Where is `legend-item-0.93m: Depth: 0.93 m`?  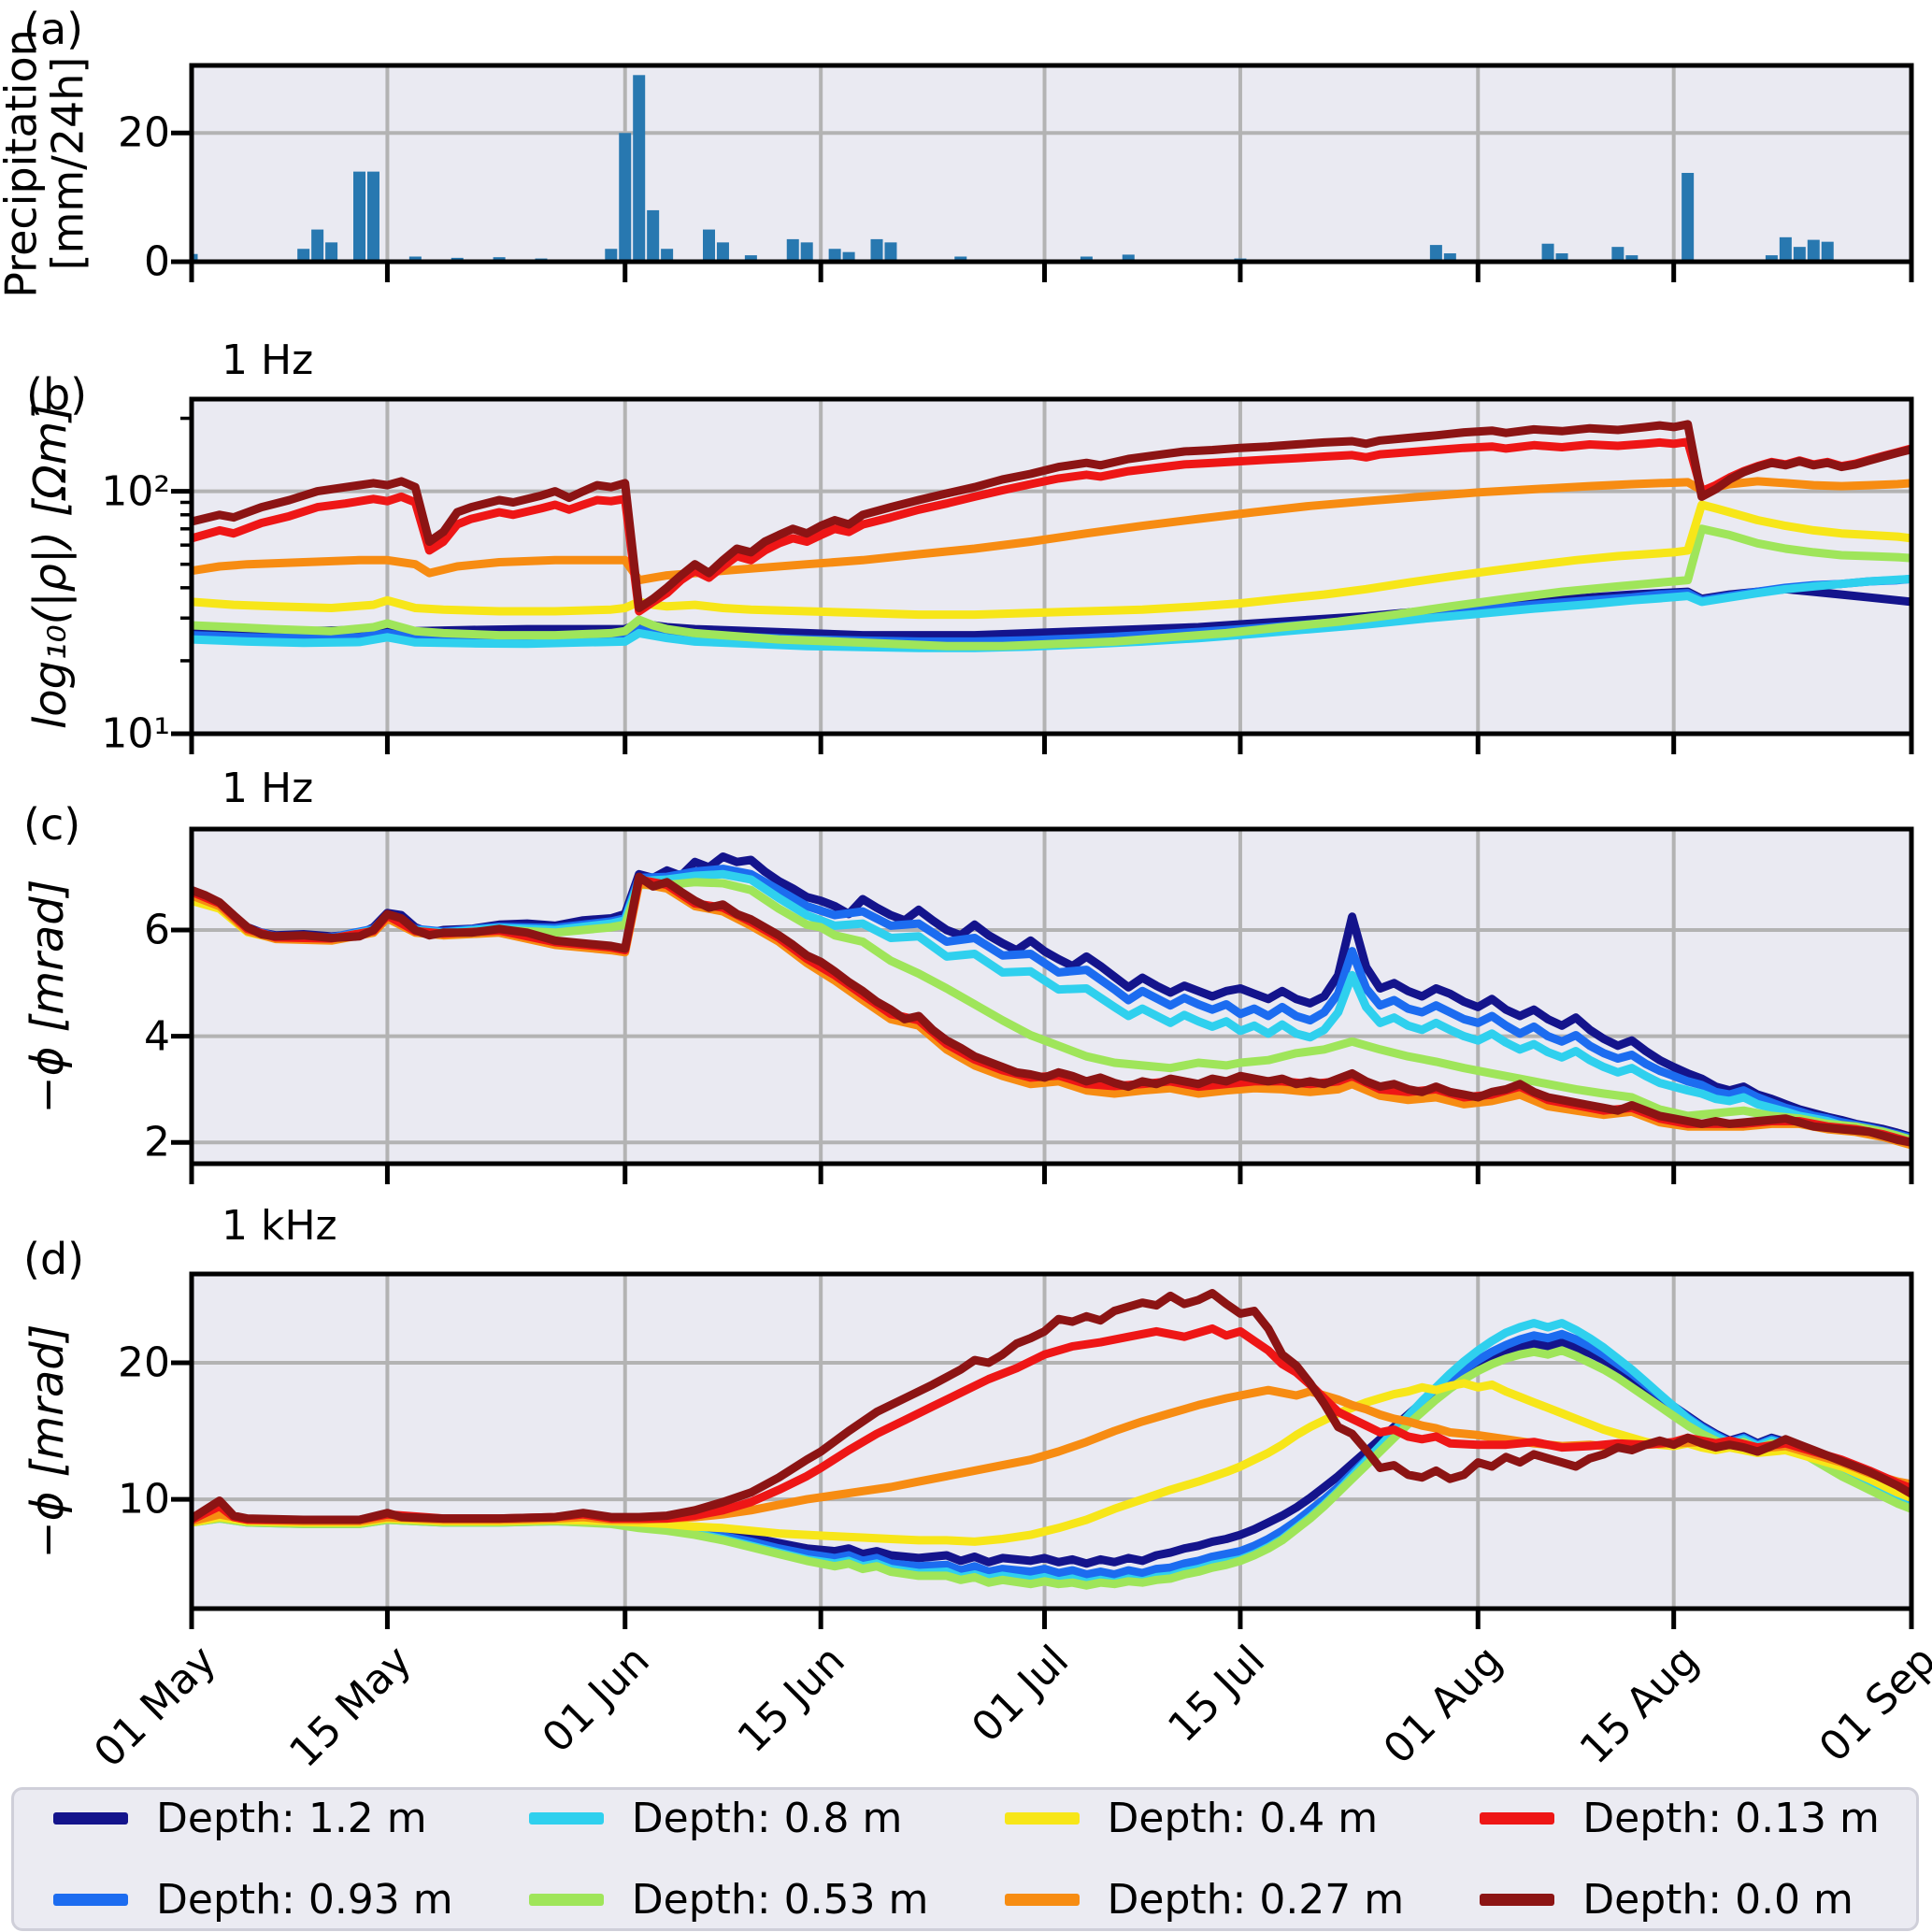
legend-item-0.93m: Depth: 0.93 m is located at coordinates (252, 1900).